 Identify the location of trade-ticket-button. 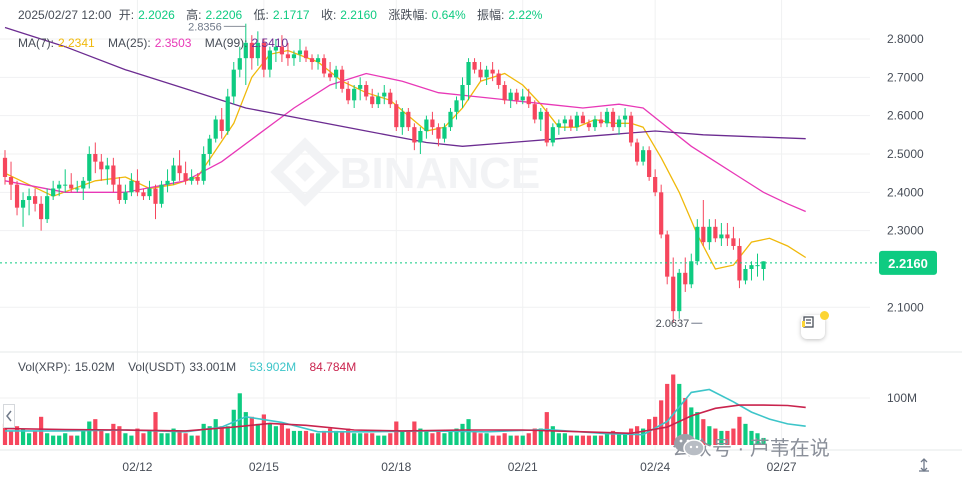
(815, 325).